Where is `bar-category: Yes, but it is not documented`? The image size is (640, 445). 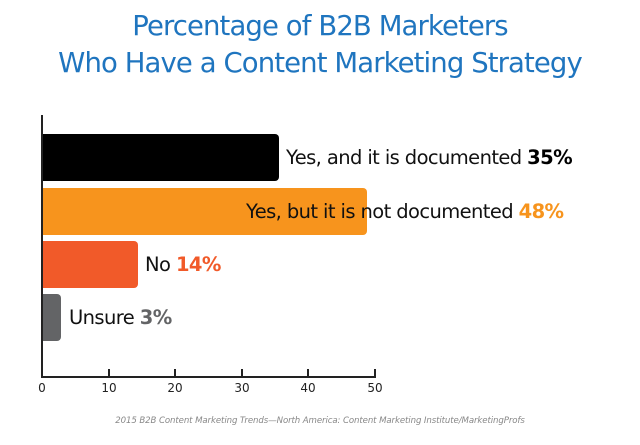 bar-category: Yes, but it is not documented is located at coordinates (380, 211).